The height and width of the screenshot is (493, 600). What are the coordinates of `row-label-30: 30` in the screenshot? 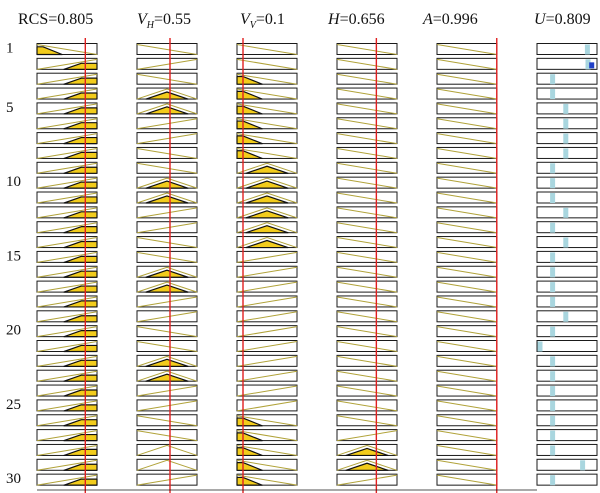 It's located at (13, 479).